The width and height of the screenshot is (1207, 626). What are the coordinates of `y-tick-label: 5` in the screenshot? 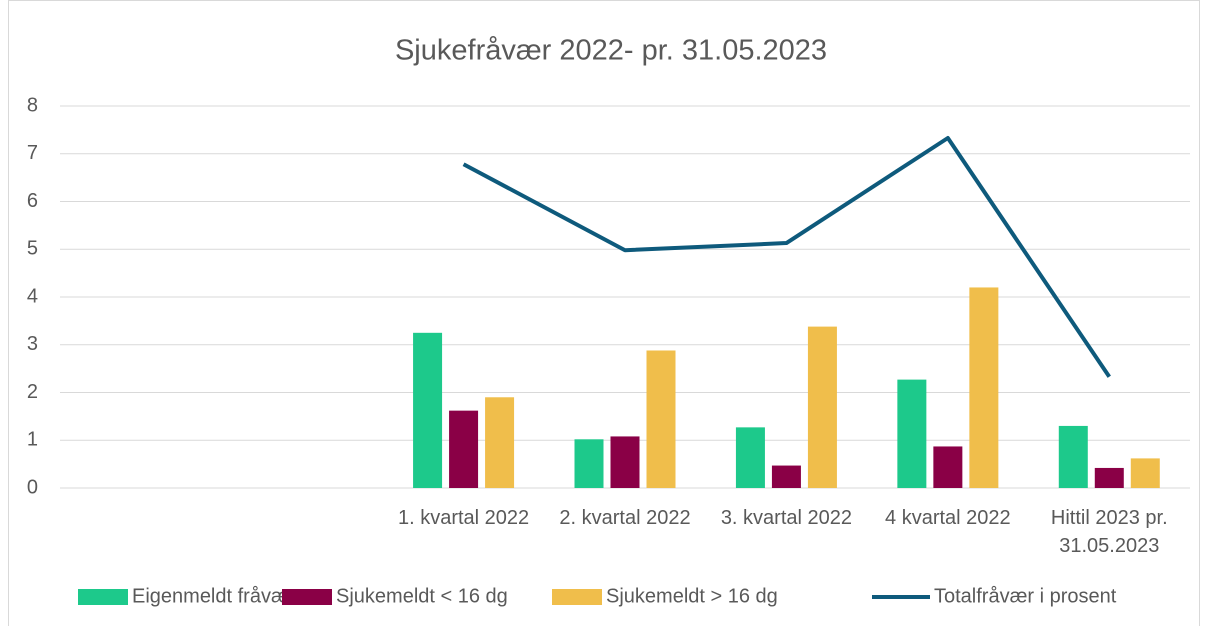 It's located at (32, 249).